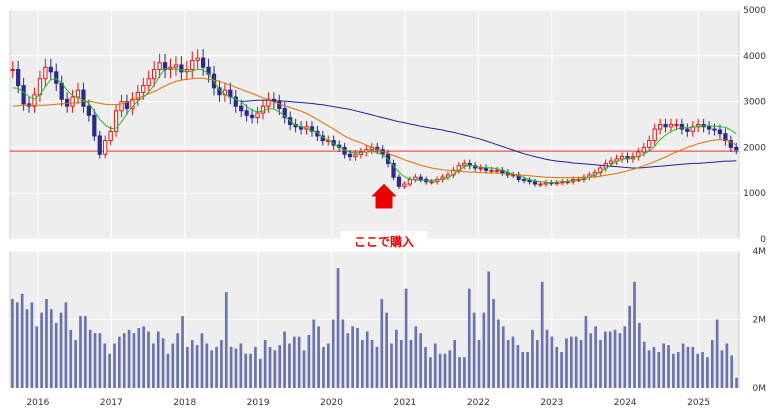  I want to click on price-y-tick: 3000, so click(754, 103).